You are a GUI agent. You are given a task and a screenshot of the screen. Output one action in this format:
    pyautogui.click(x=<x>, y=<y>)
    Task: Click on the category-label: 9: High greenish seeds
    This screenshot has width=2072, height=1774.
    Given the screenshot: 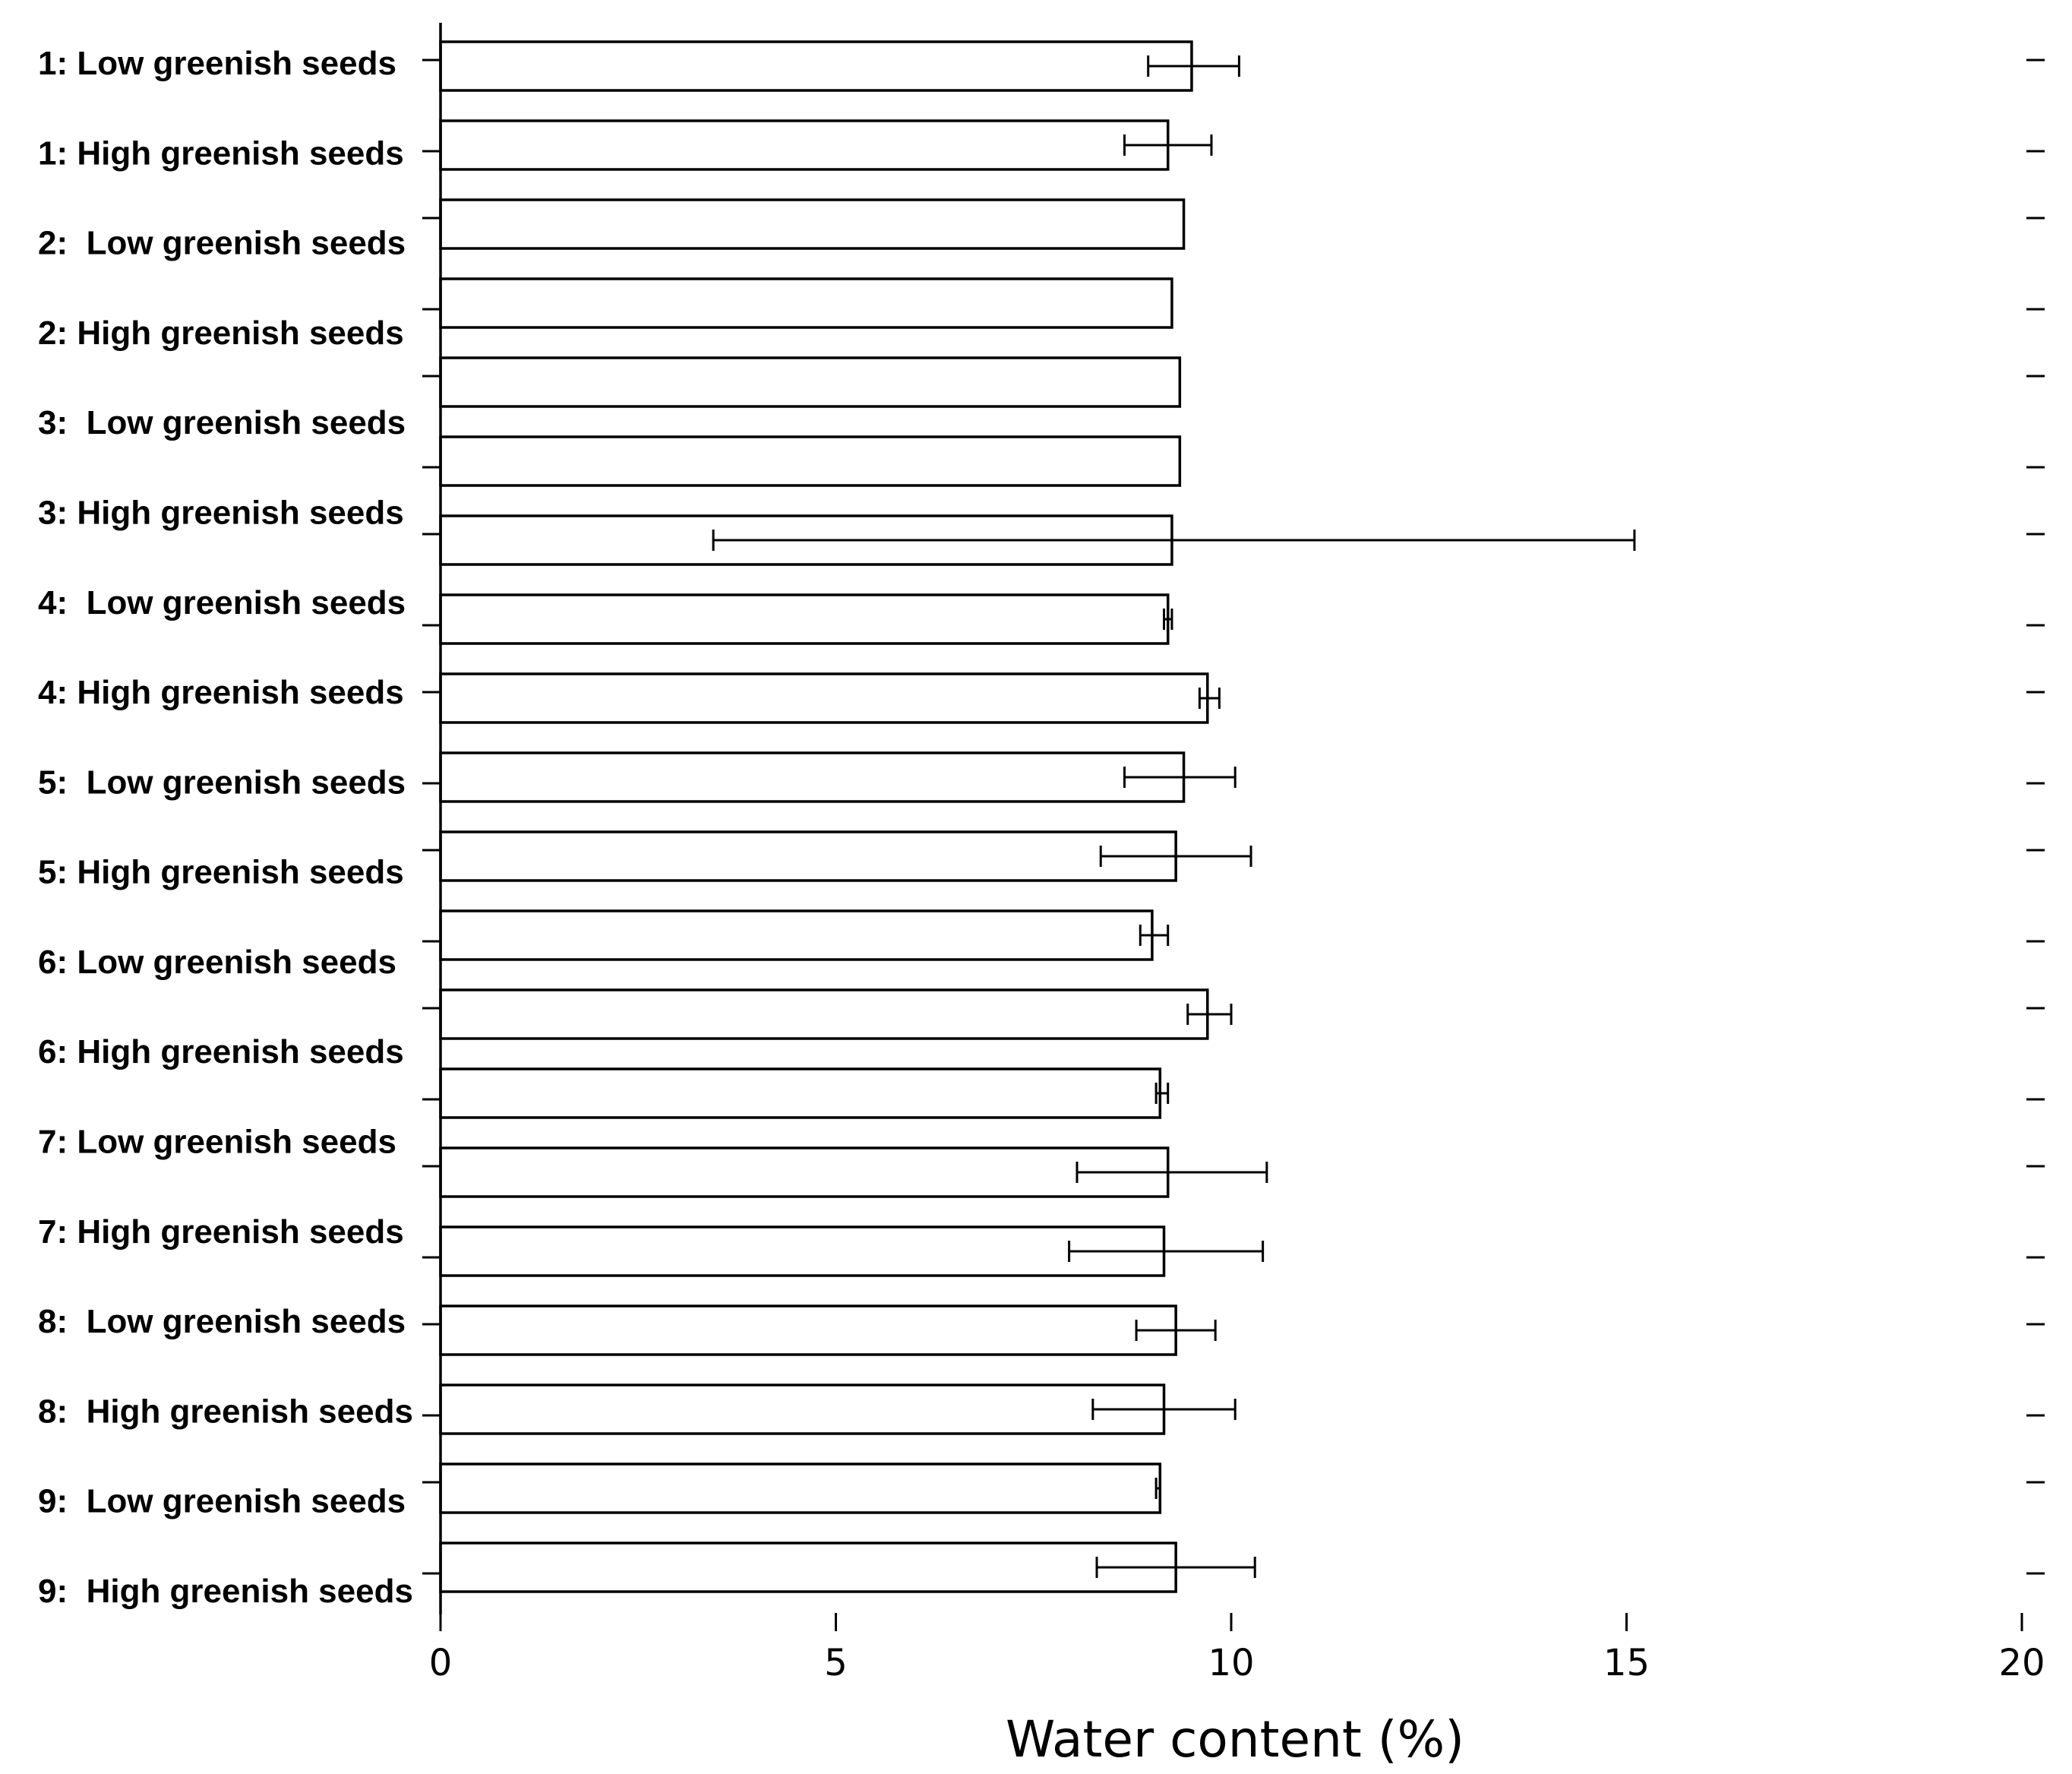 What is the action you would take?
    pyautogui.click(x=225, y=1592)
    